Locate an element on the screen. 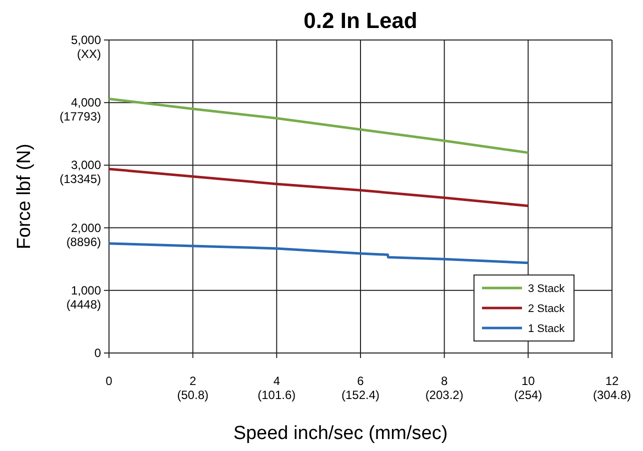 This screenshot has width=643, height=451. x-tick-label: 4 is located at coordinates (276, 381).